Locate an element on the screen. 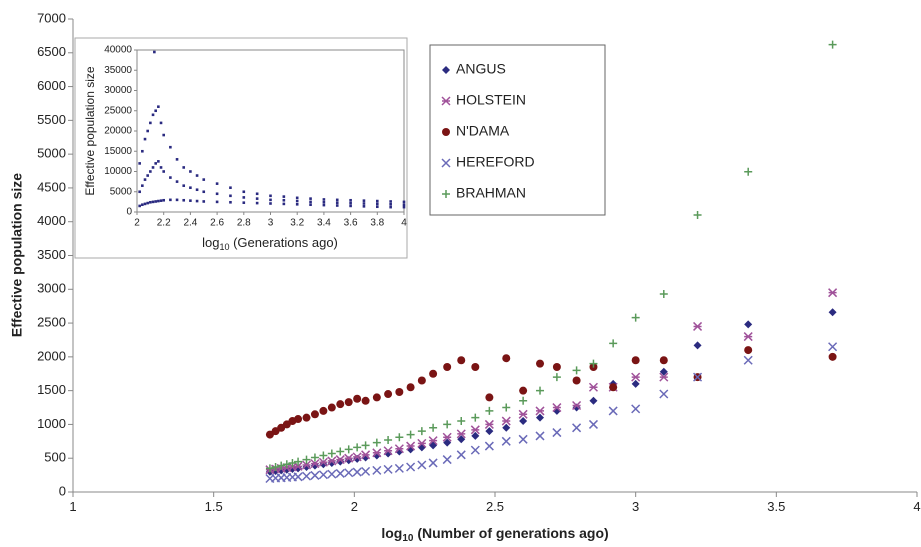 The image size is (921, 547). inset-y-tick-label: 5000 is located at coordinates (121, 191).